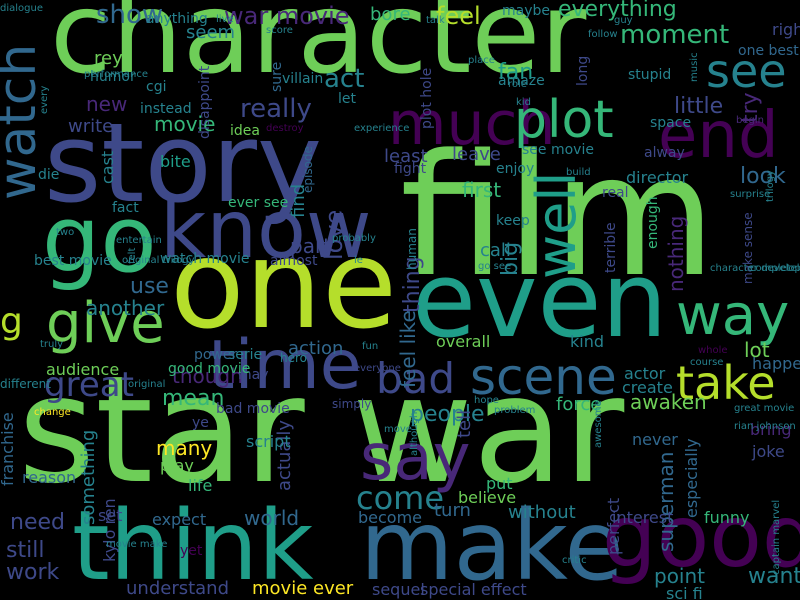 The image size is (800, 600). I want to click on word: kind, so click(587, 341).